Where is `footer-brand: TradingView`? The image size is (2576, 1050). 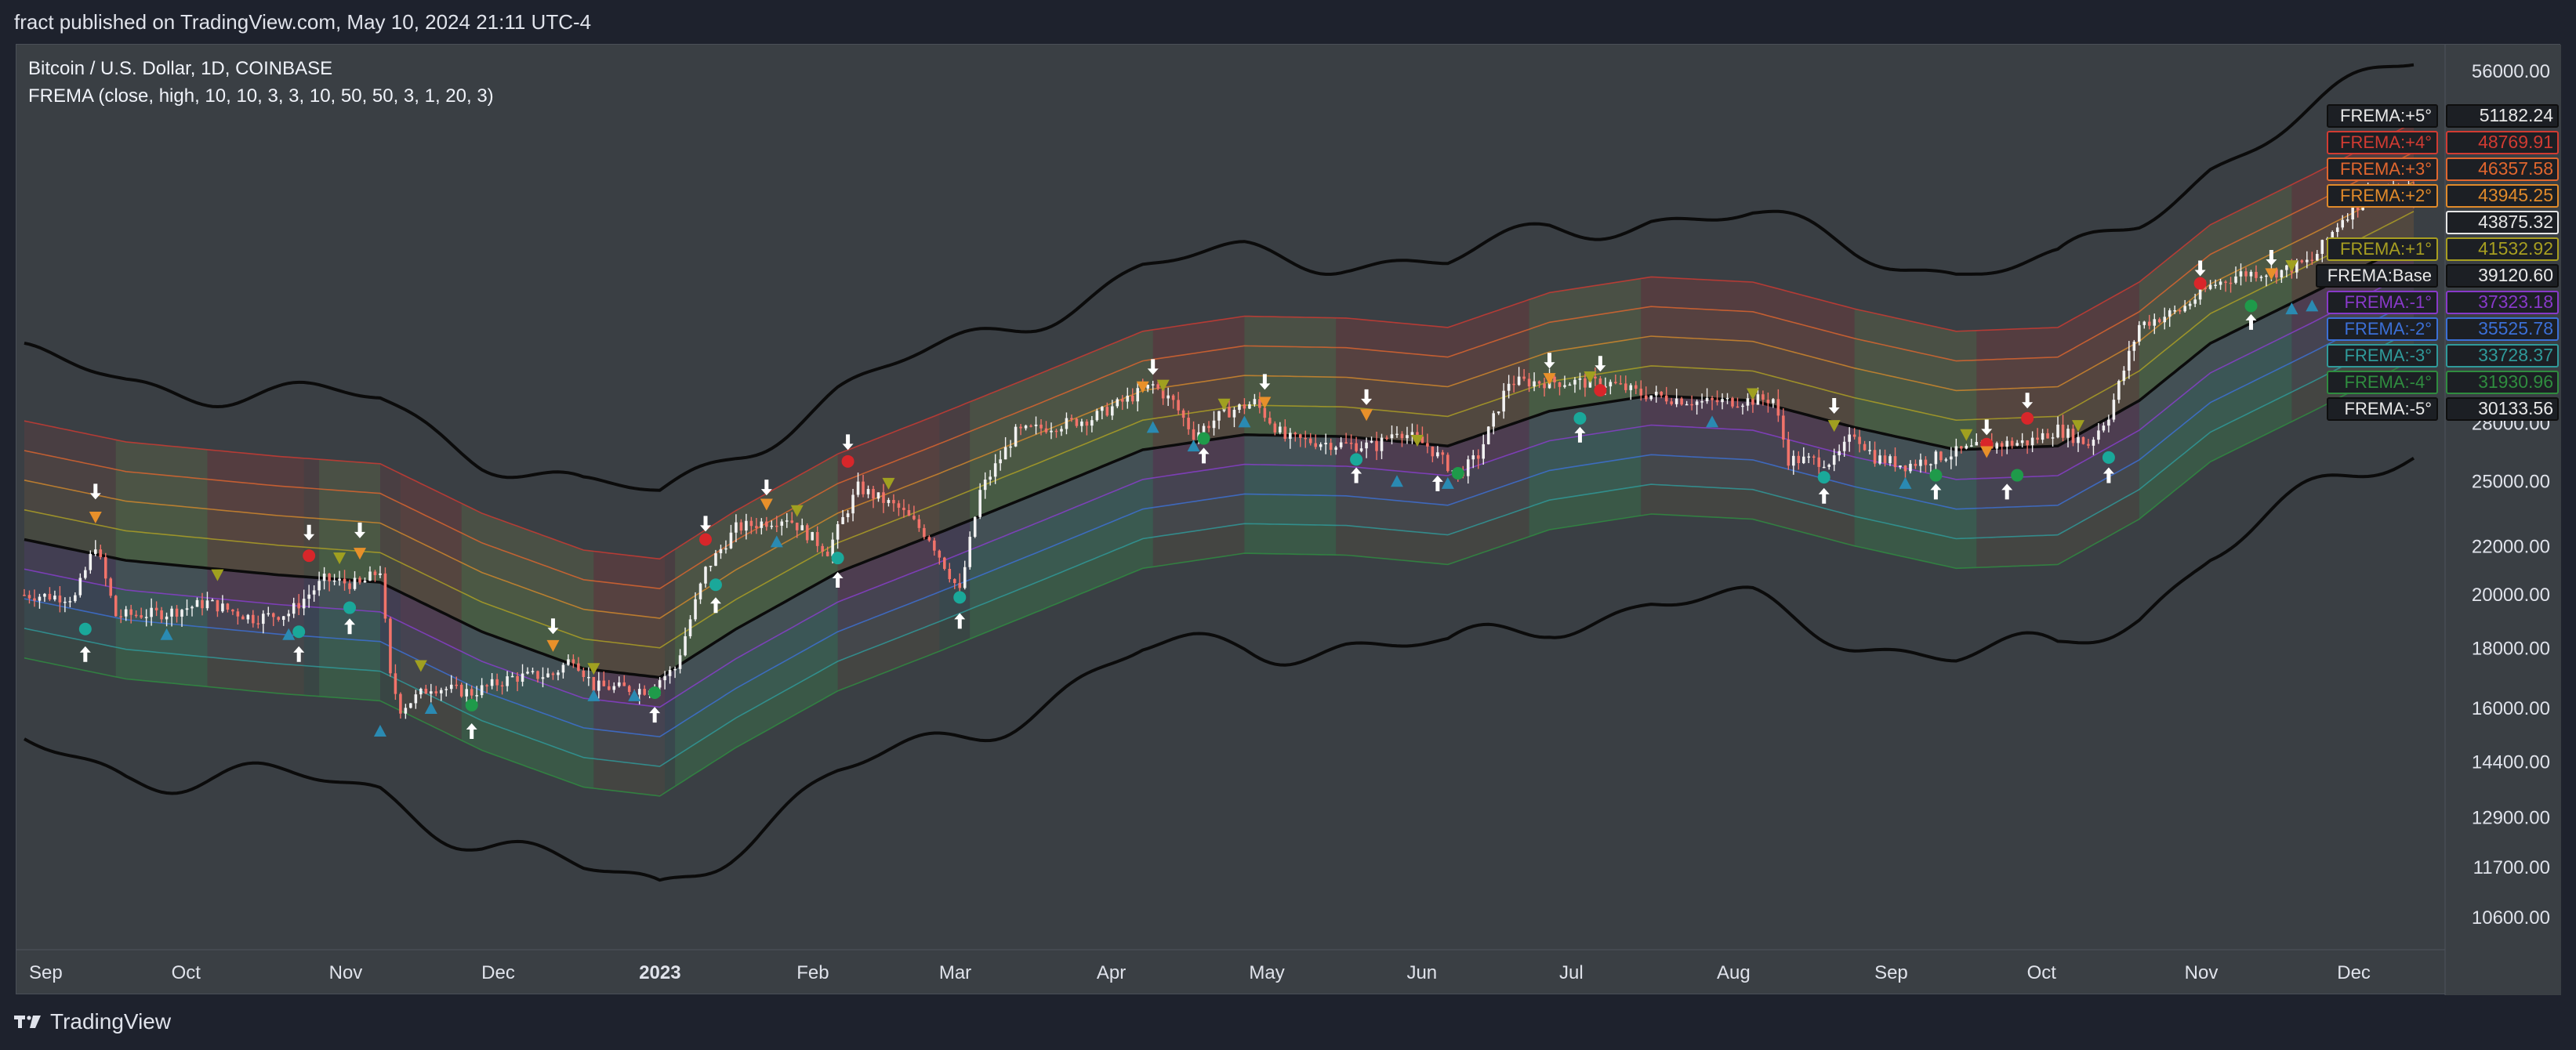
footer-brand: TradingView is located at coordinates (93, 1022).